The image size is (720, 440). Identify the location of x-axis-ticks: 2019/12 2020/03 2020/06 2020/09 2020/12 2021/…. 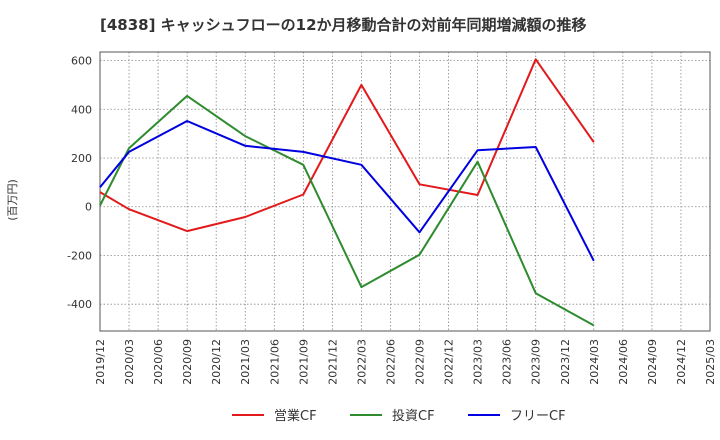
(405, 362).